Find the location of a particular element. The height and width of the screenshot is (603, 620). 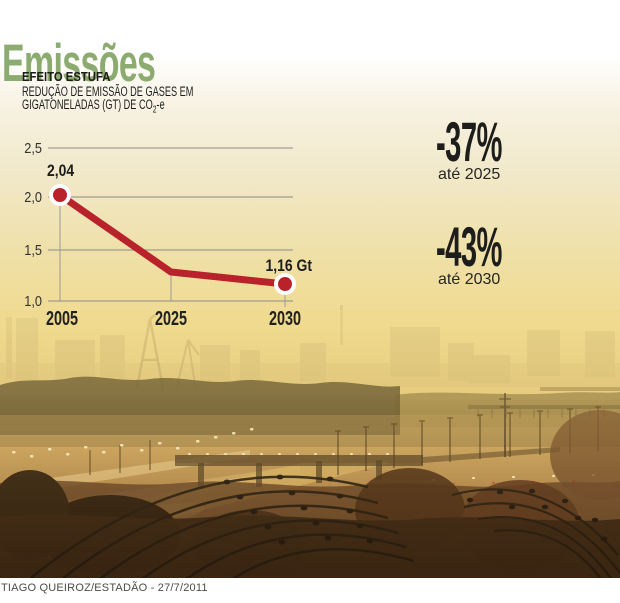

photo-credit: TIAGO QUEIROZ/ESTADÃO - 27/7/2011 is located at coordinates (104, 588).